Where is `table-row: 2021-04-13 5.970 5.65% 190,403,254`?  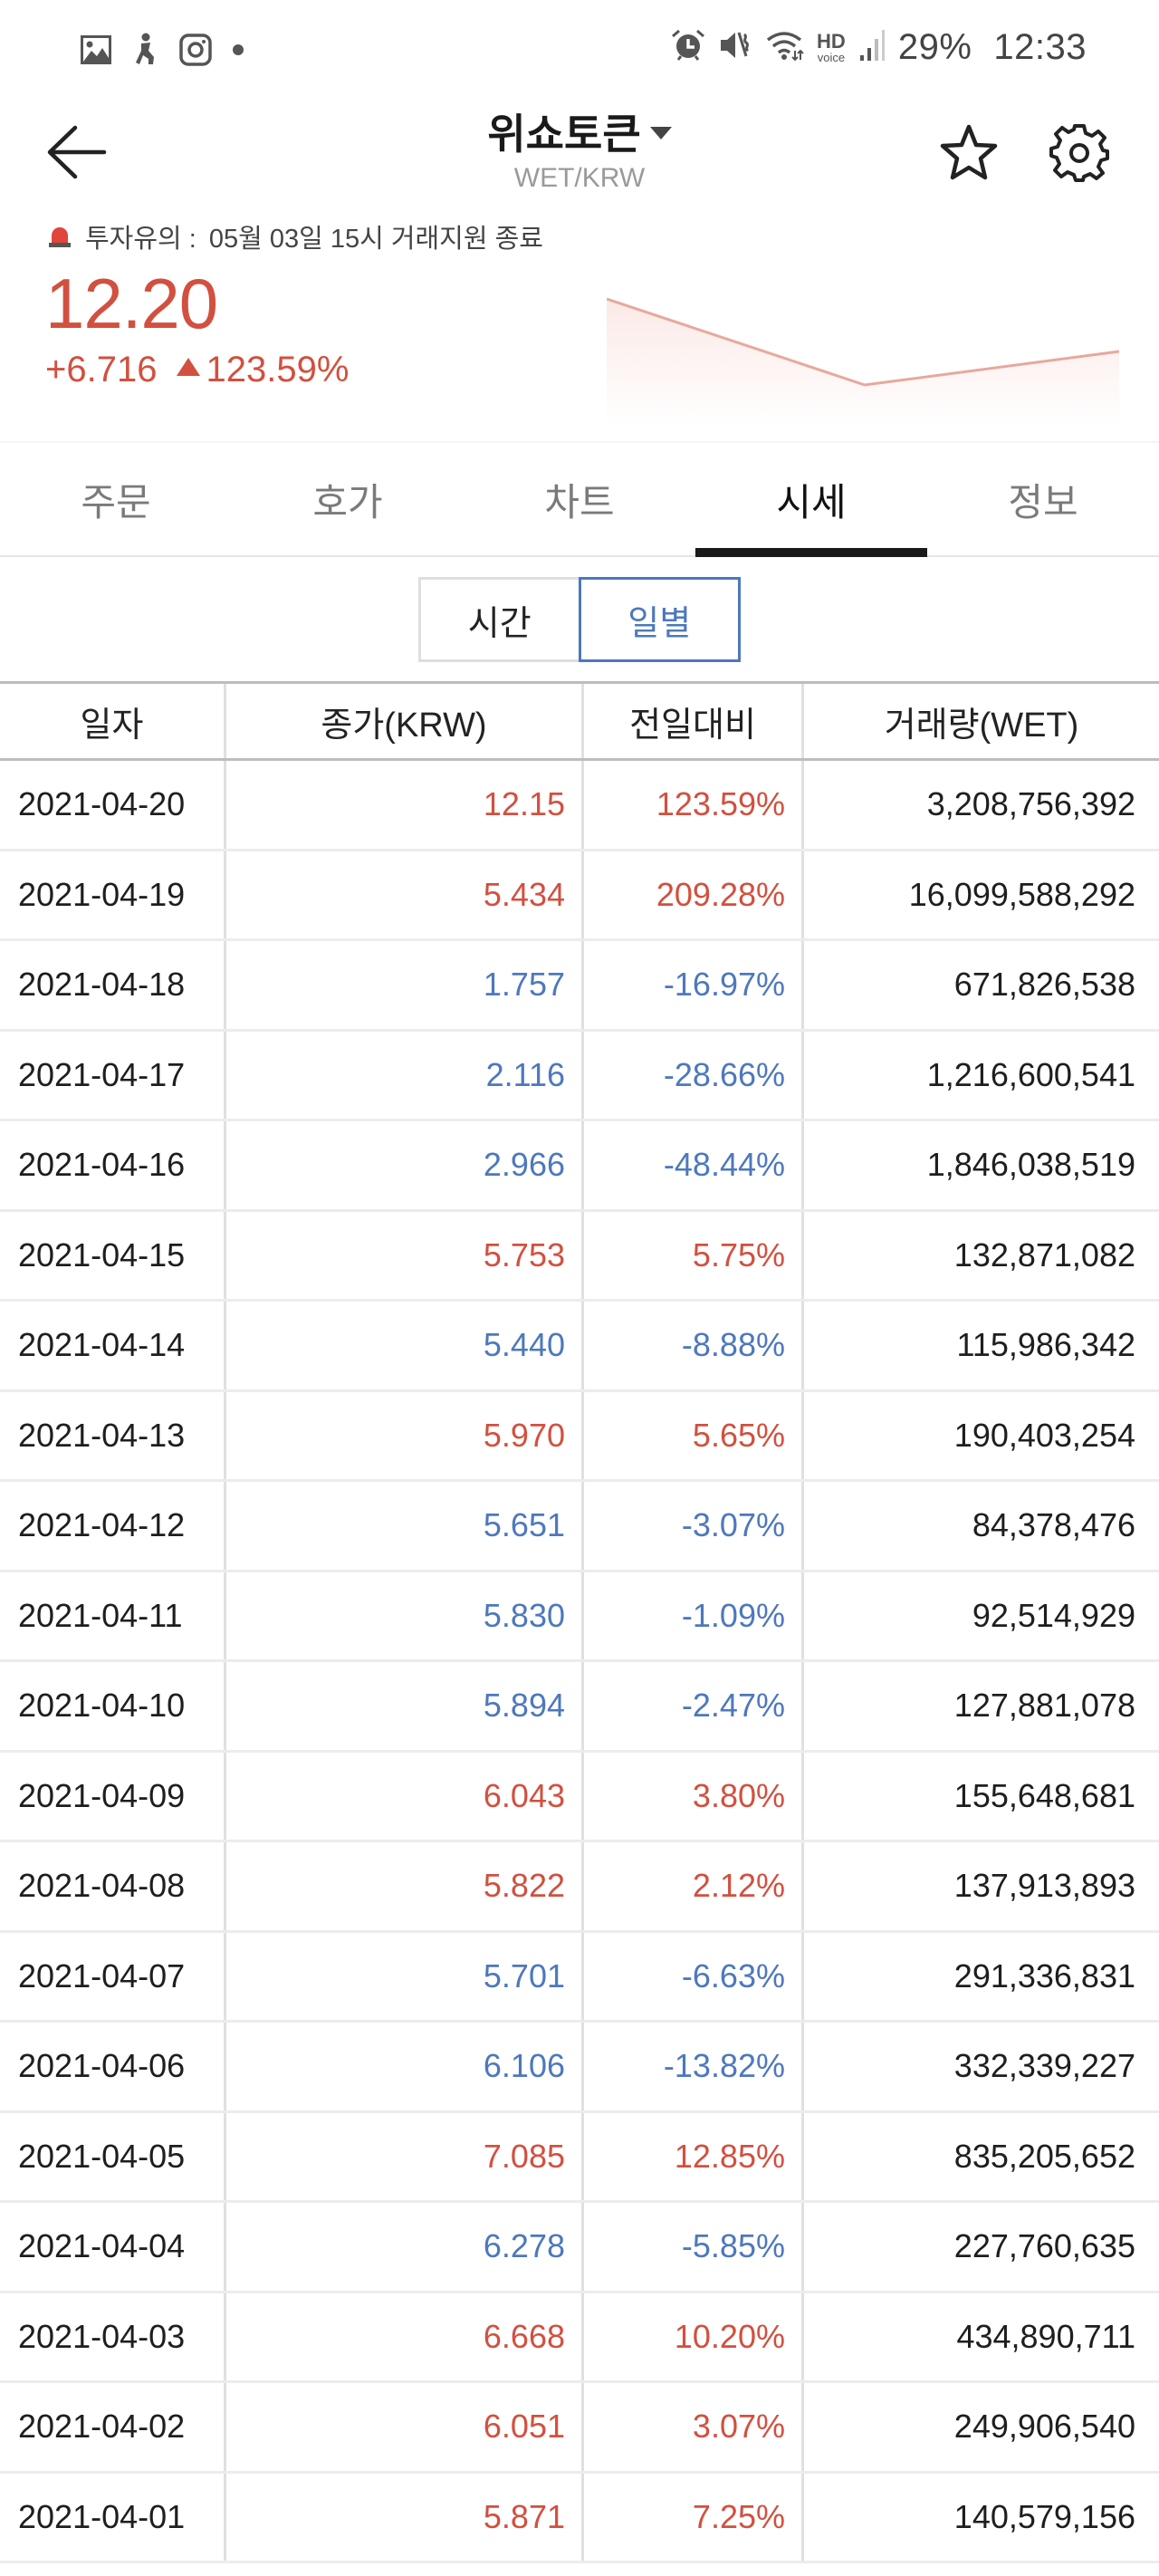 table-row: 2021-04-13 5.970 5.65% 190,403,254 is located at coordinates (579, 1436).